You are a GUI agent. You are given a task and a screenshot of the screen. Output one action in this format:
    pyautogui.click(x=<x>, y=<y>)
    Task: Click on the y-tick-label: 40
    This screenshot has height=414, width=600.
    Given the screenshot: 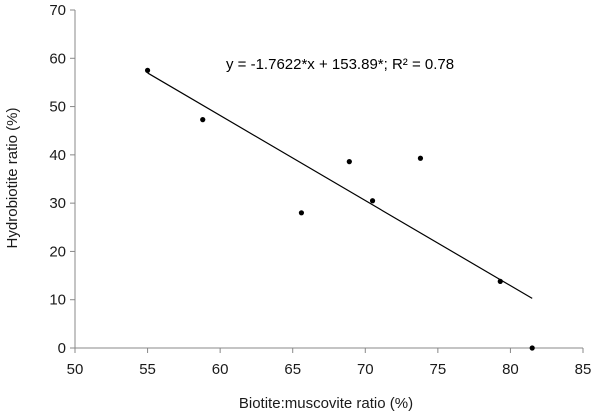 What is the action you would take?
    pyautogui.click(x=57, y=155)
    